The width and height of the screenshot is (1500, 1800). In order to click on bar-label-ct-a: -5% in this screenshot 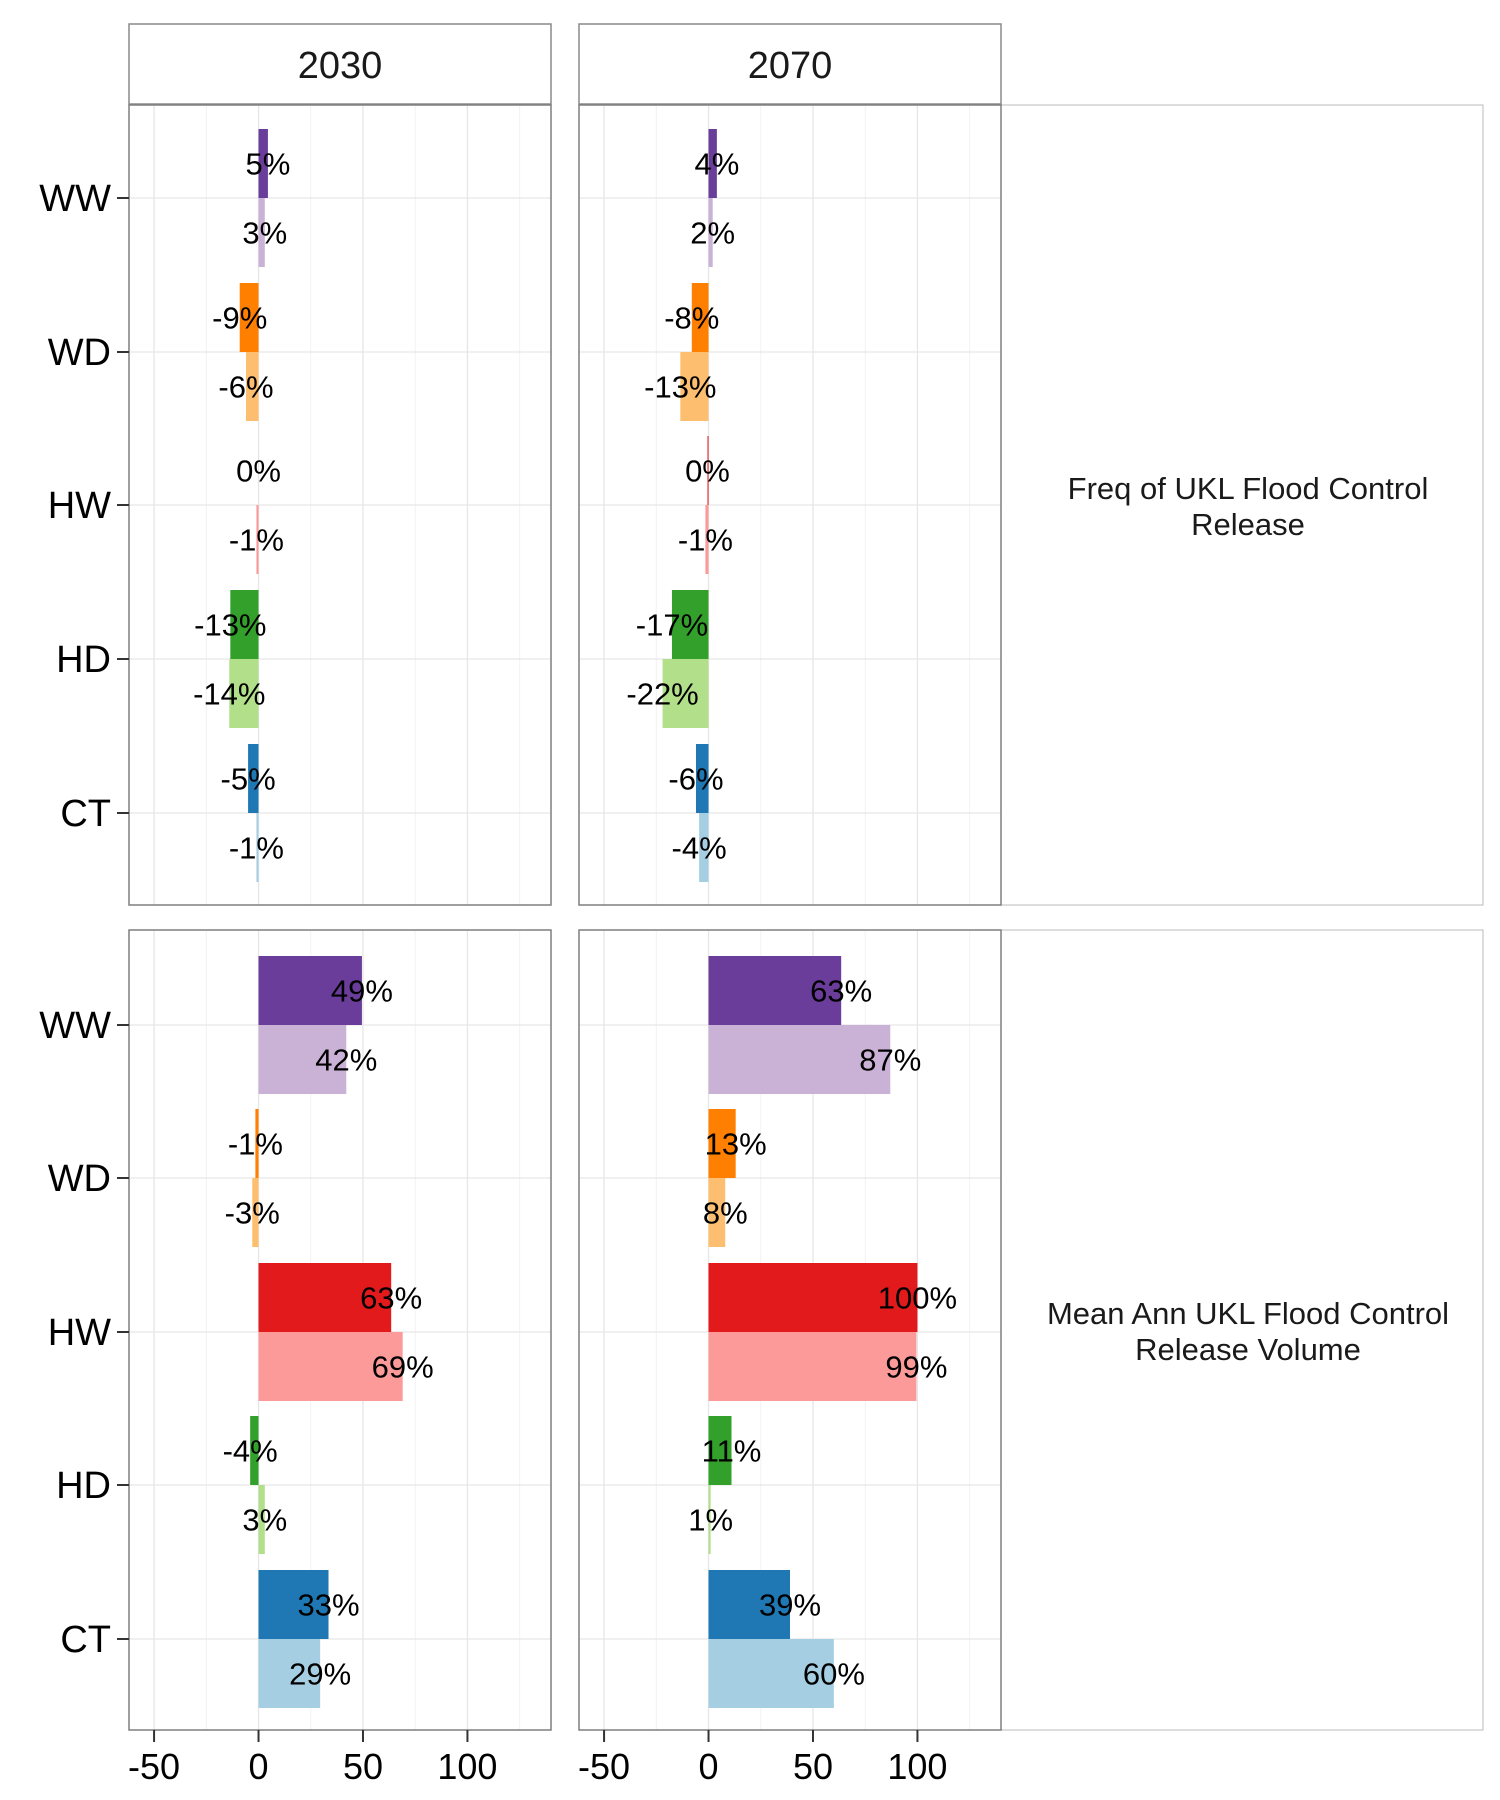, I will do `click(248, 779)`.